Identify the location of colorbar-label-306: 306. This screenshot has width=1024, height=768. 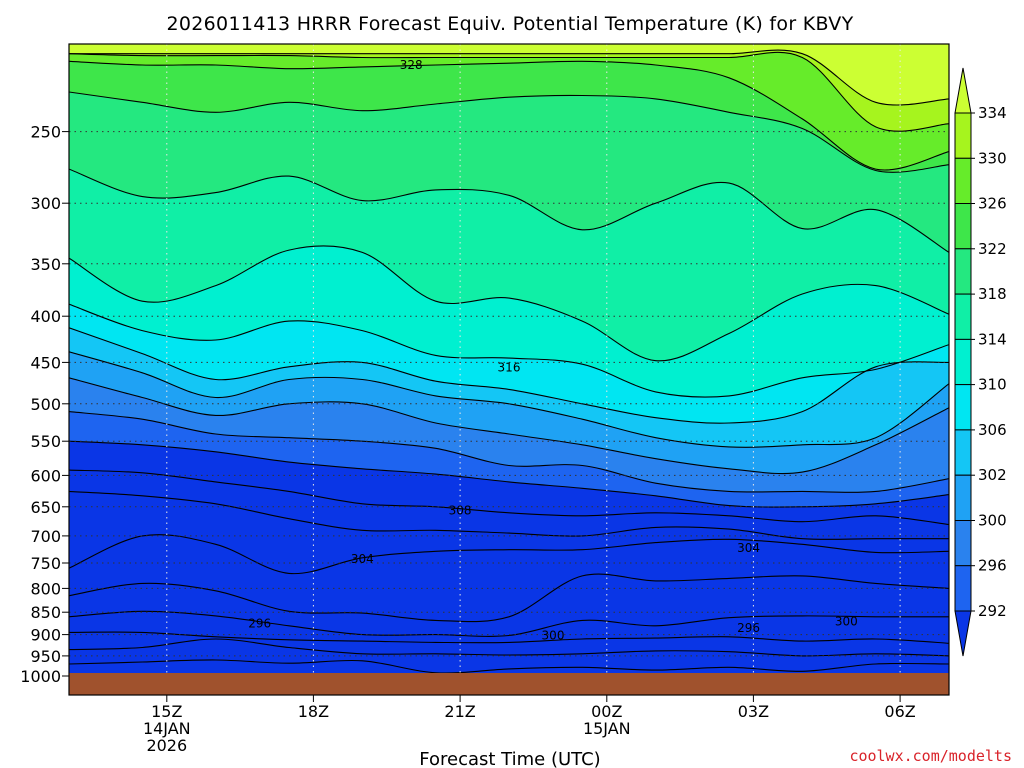
(992, 430).